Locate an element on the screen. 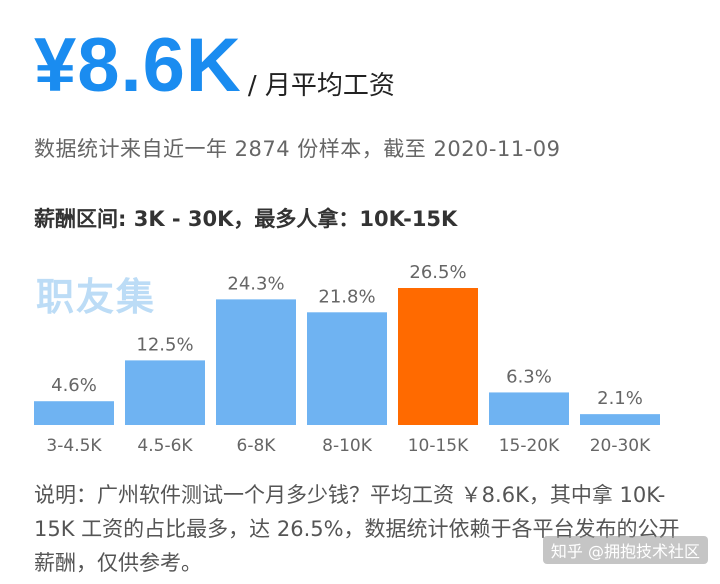  credit-watermark: 知乎 @拥抱技术社区 is located at coordinates (625, 550).